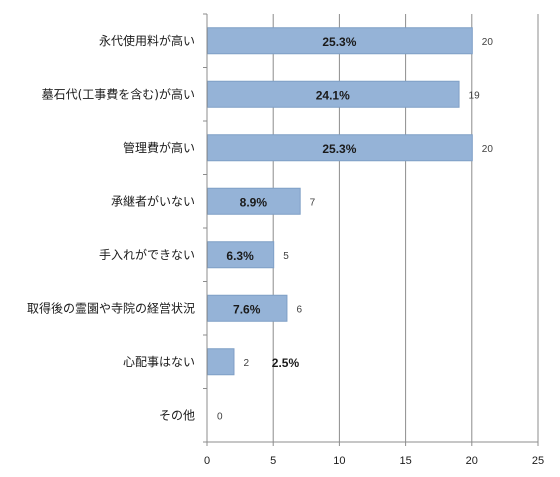  Describe the element at coordinates (153, 200) in the screenshot. I see `category-label: 承継者がいない` at that location.